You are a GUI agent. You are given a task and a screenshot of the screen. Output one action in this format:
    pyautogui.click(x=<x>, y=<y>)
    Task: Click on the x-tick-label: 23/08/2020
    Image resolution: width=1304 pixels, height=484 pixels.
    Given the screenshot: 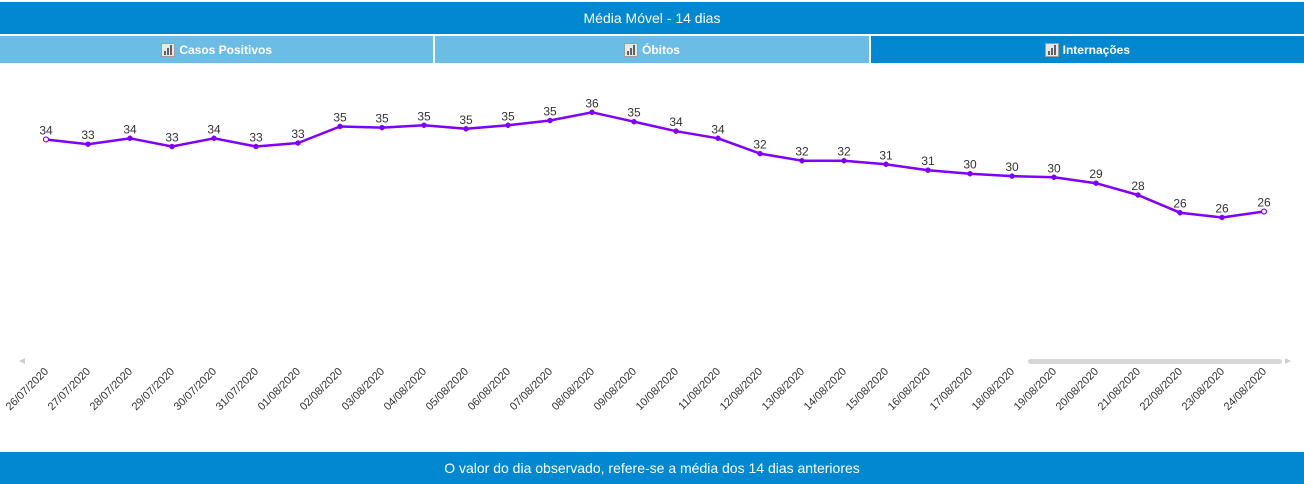 What is the action you would take?
    pyautogui.click(x=1203, y=389)
    